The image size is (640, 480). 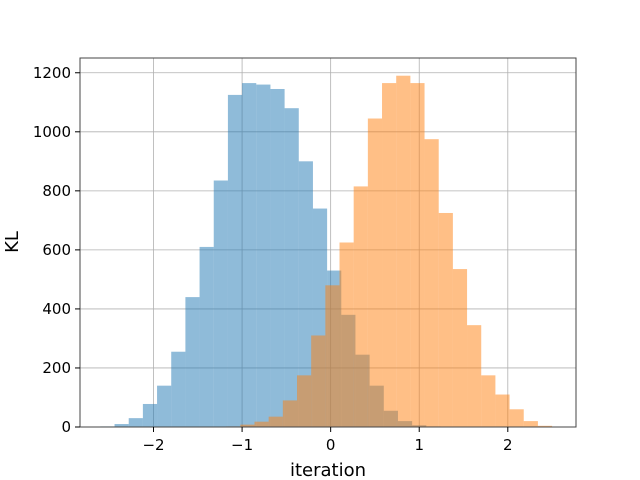 What do you see at coordinates (52, 73) in the screenshot?
I see `y-tick-label: 1200` at bounding box center [52, 73].